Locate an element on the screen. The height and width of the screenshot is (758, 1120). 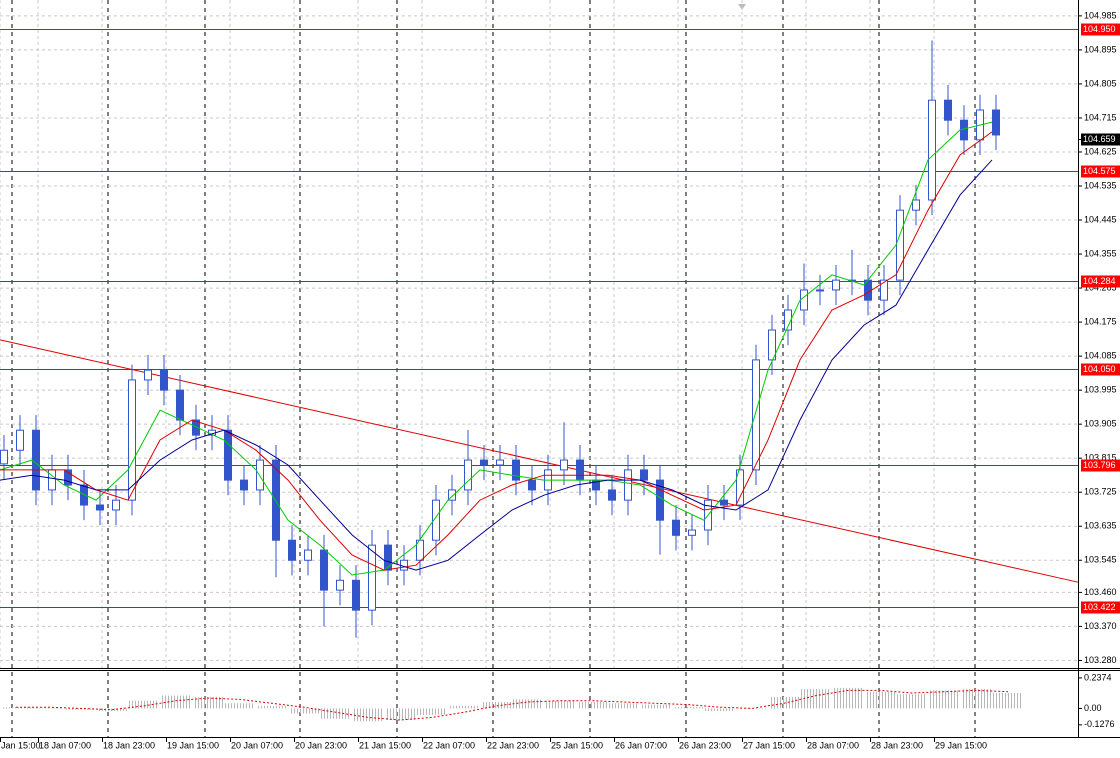
x-tick-label: 29 Jan 15:00 is located at coordinates (961, 745).